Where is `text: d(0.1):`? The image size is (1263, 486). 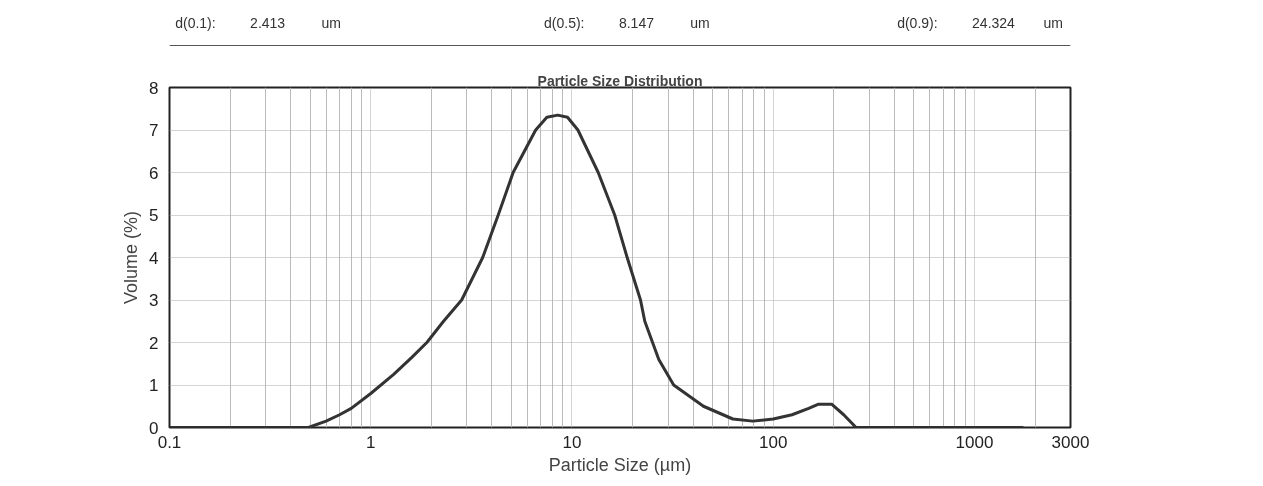 text: d(0.1): is located at coordinates (195, 22).